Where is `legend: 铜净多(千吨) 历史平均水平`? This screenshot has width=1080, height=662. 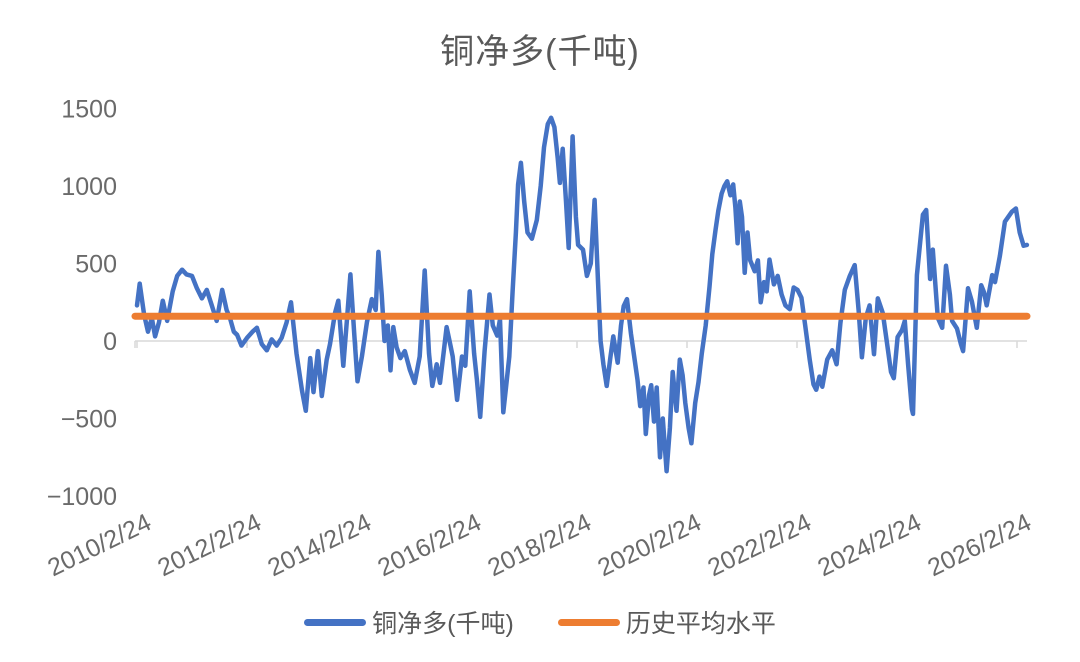
legend: 铜净多(千吨) 历史平均水平 is located at coordinates (540, 622).